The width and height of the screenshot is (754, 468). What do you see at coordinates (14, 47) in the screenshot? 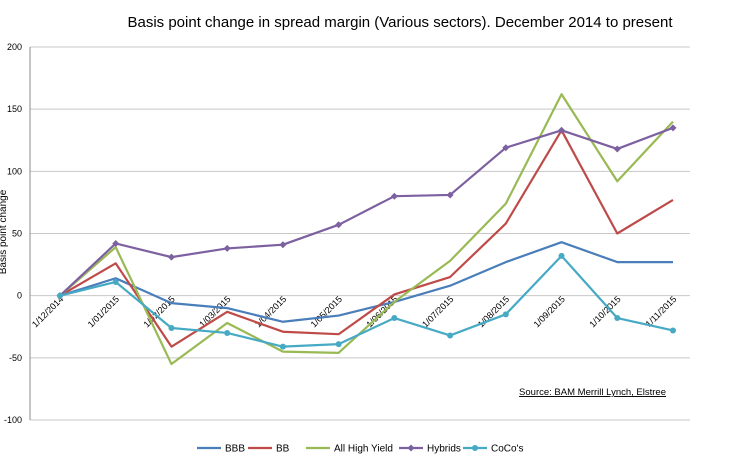
I see `y-tick-label: 200` at bounding box center [14, 47].